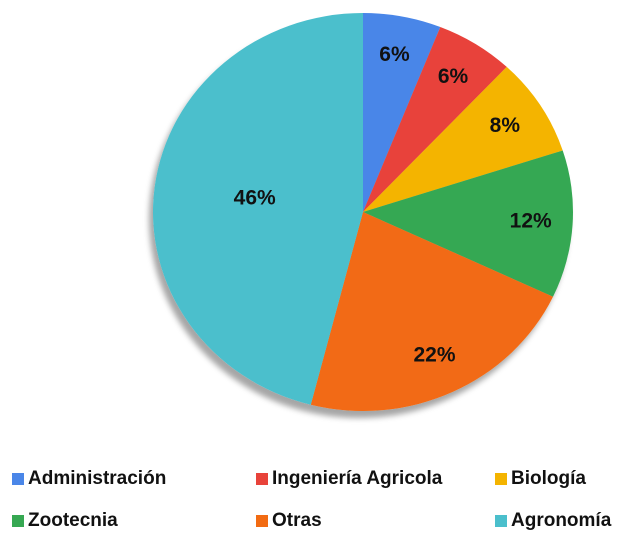  What do you see at coordinates (73, 520) in the screenshot?
I see `legend-label: Zootecnia` at bounding box center [73, 520].